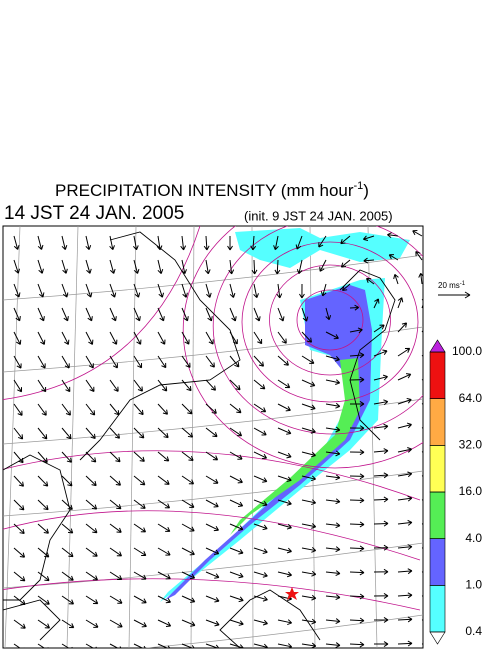 The image size is (500, 655). I want to click on parallel, so click(213, 565).